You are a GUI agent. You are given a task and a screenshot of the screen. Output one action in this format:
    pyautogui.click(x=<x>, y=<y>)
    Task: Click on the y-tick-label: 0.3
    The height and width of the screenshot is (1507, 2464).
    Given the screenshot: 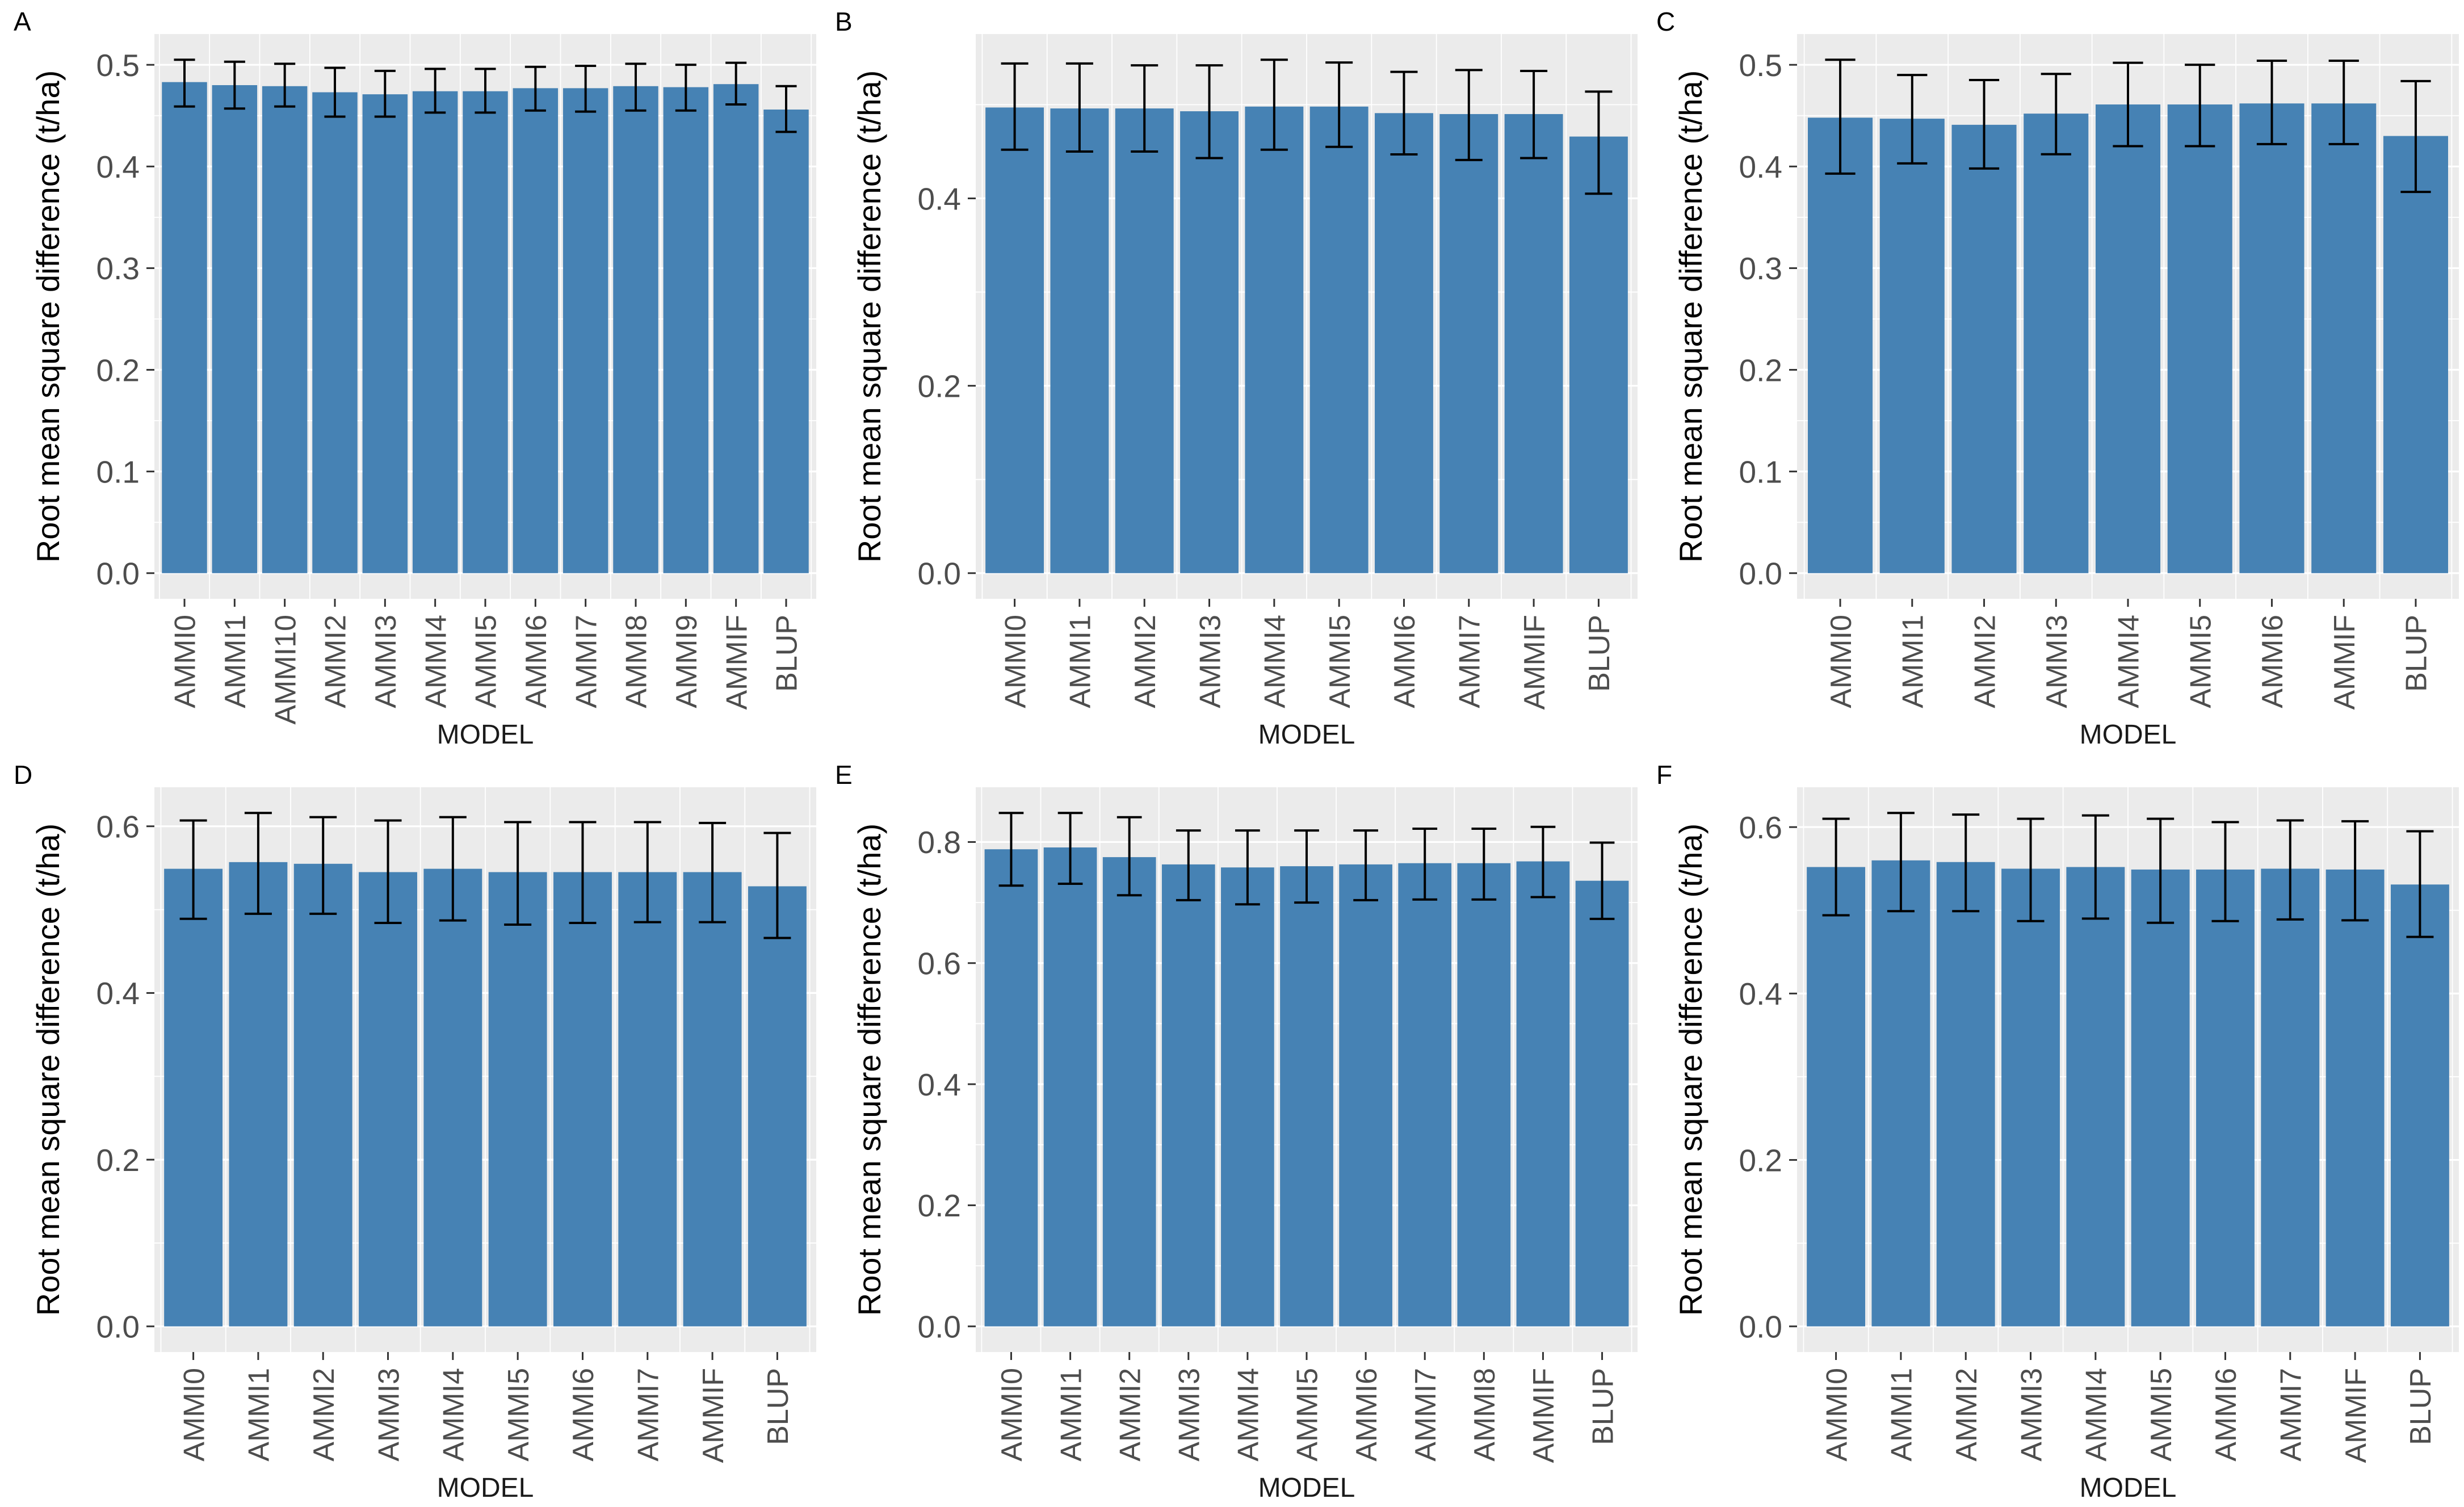 What is the action you would take?
    pyautogui.click(x=118, y=268)
    